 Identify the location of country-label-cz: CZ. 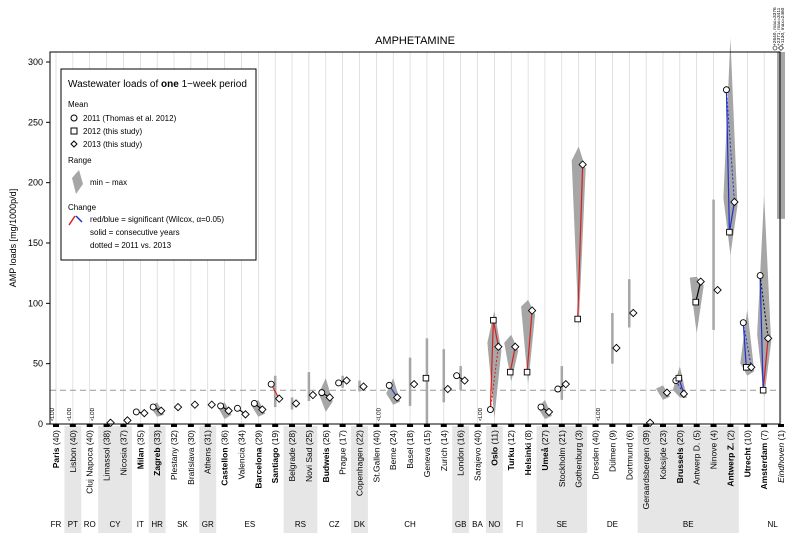
(334, 524).